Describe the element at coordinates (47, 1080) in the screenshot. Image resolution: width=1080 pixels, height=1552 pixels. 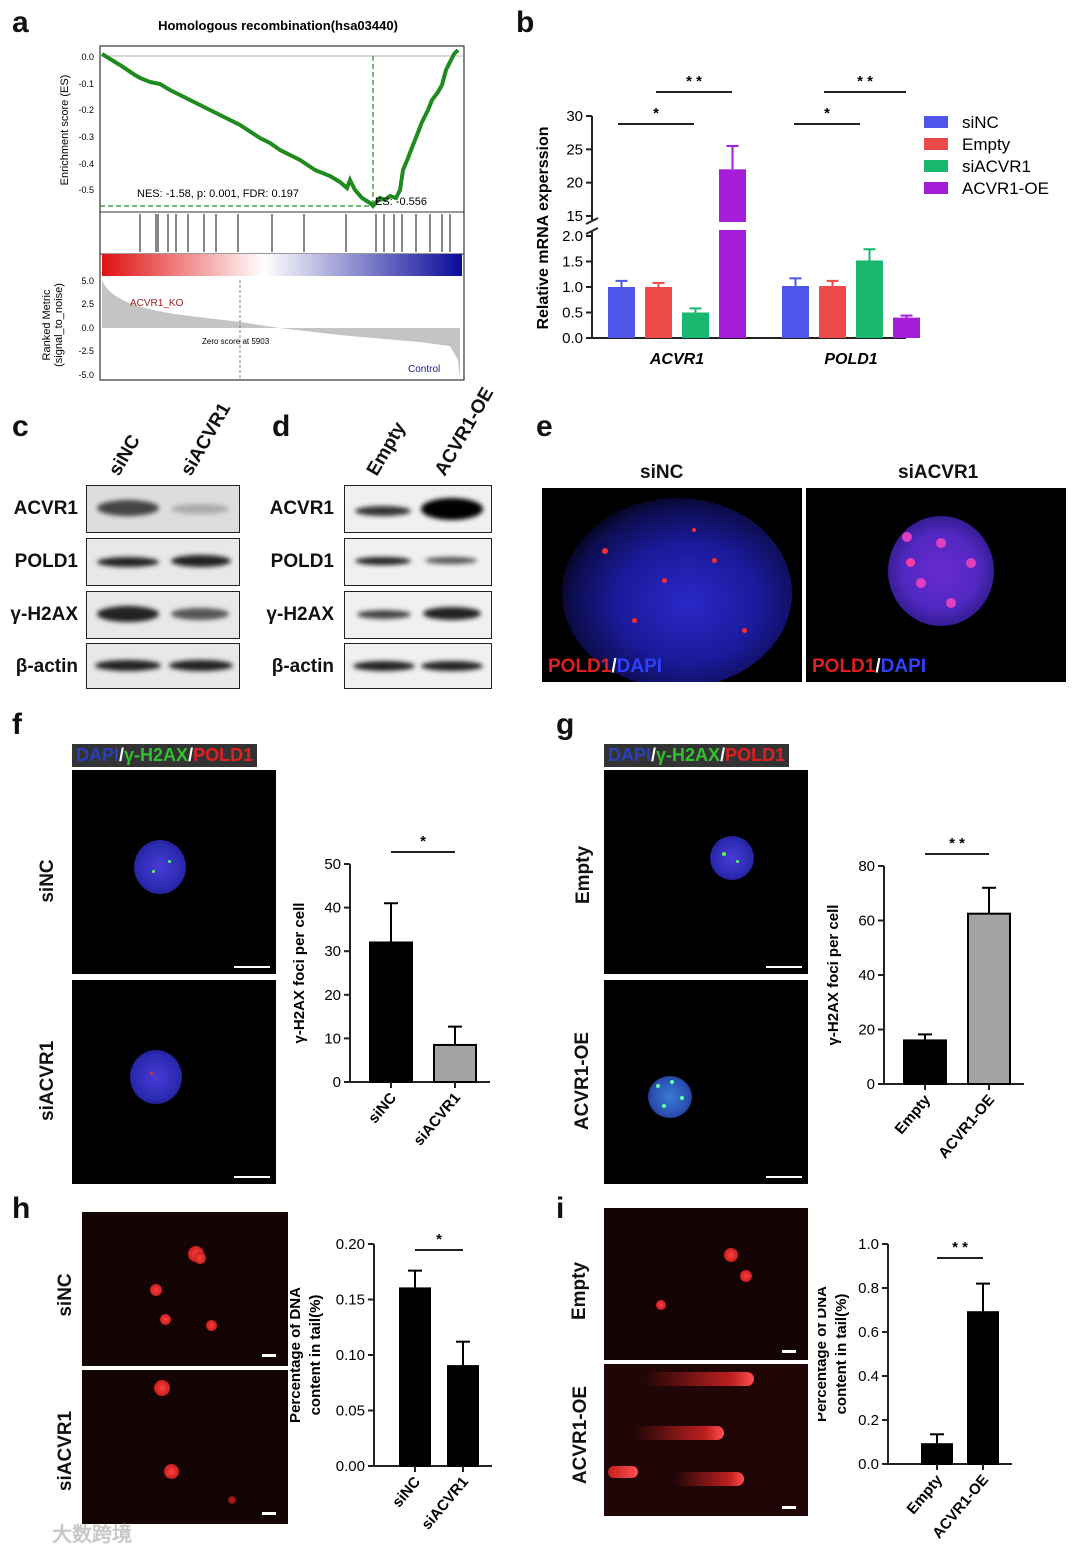
I see `if-f-bottom-label: siACVR1` at that location.